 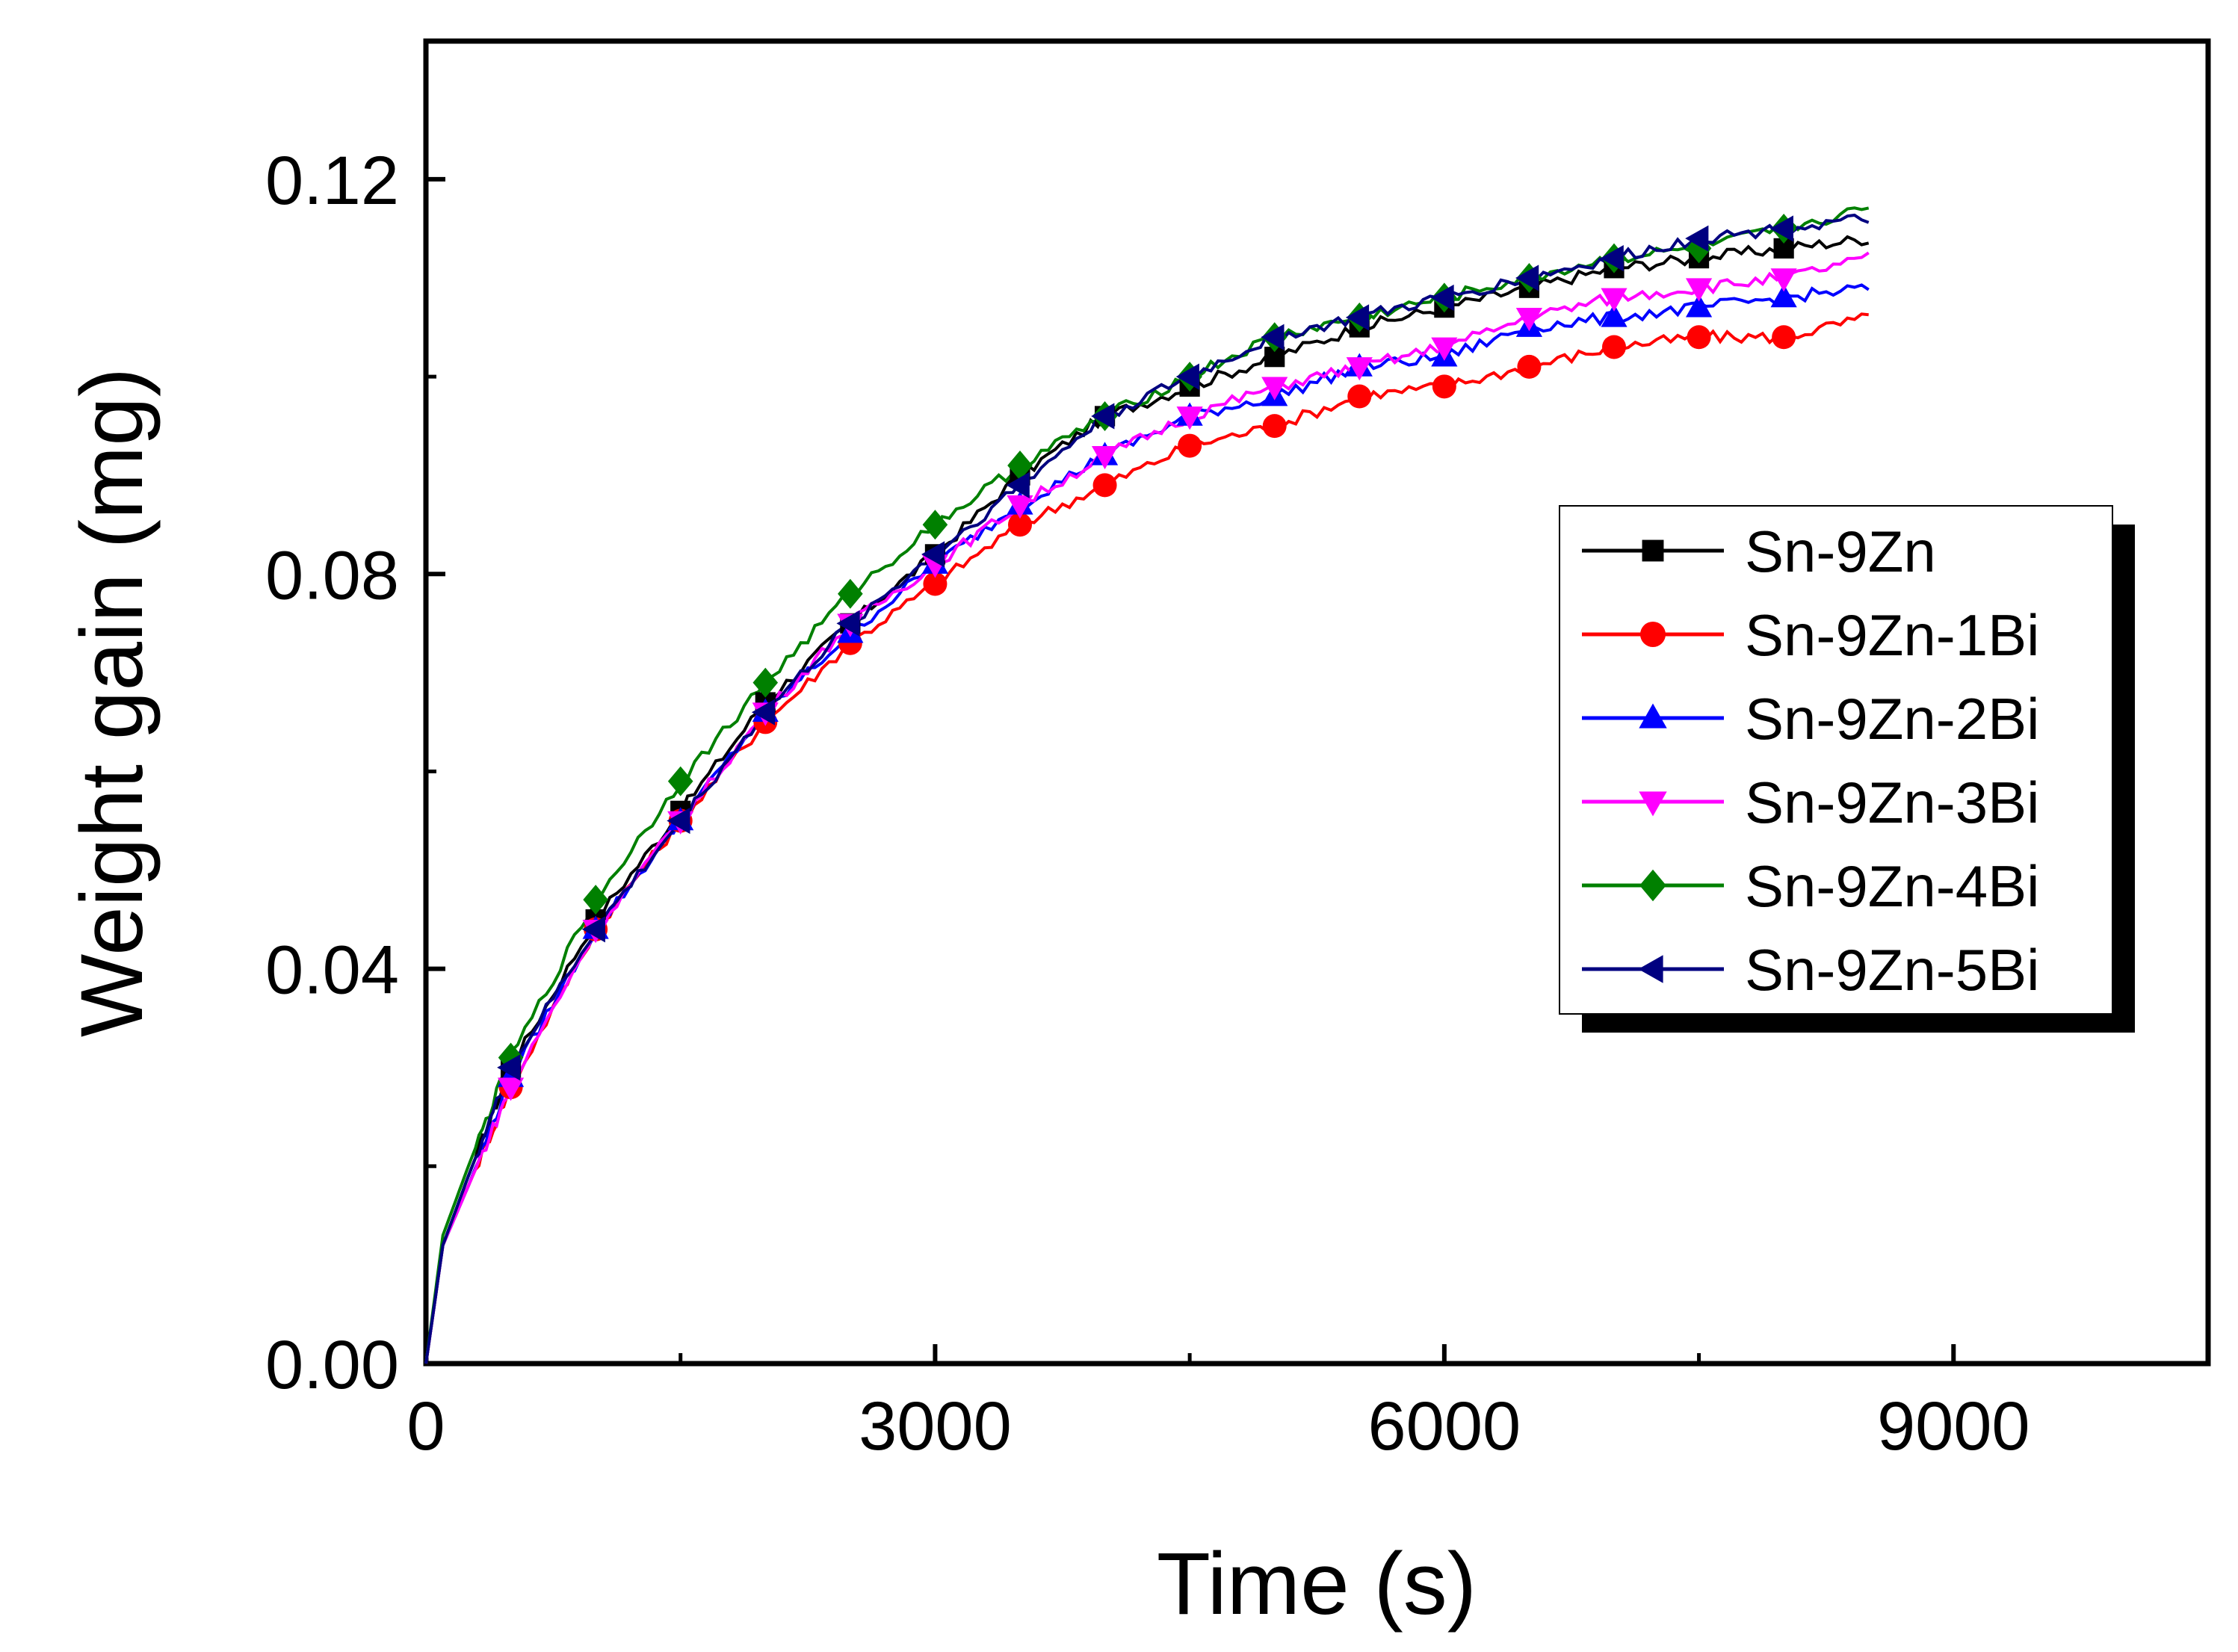 What do you see at coordinates (1892, 802) in the screenshot?
I see `legend-label: Sn-9Zn-3Bi` at bounding box center [1892, 802].